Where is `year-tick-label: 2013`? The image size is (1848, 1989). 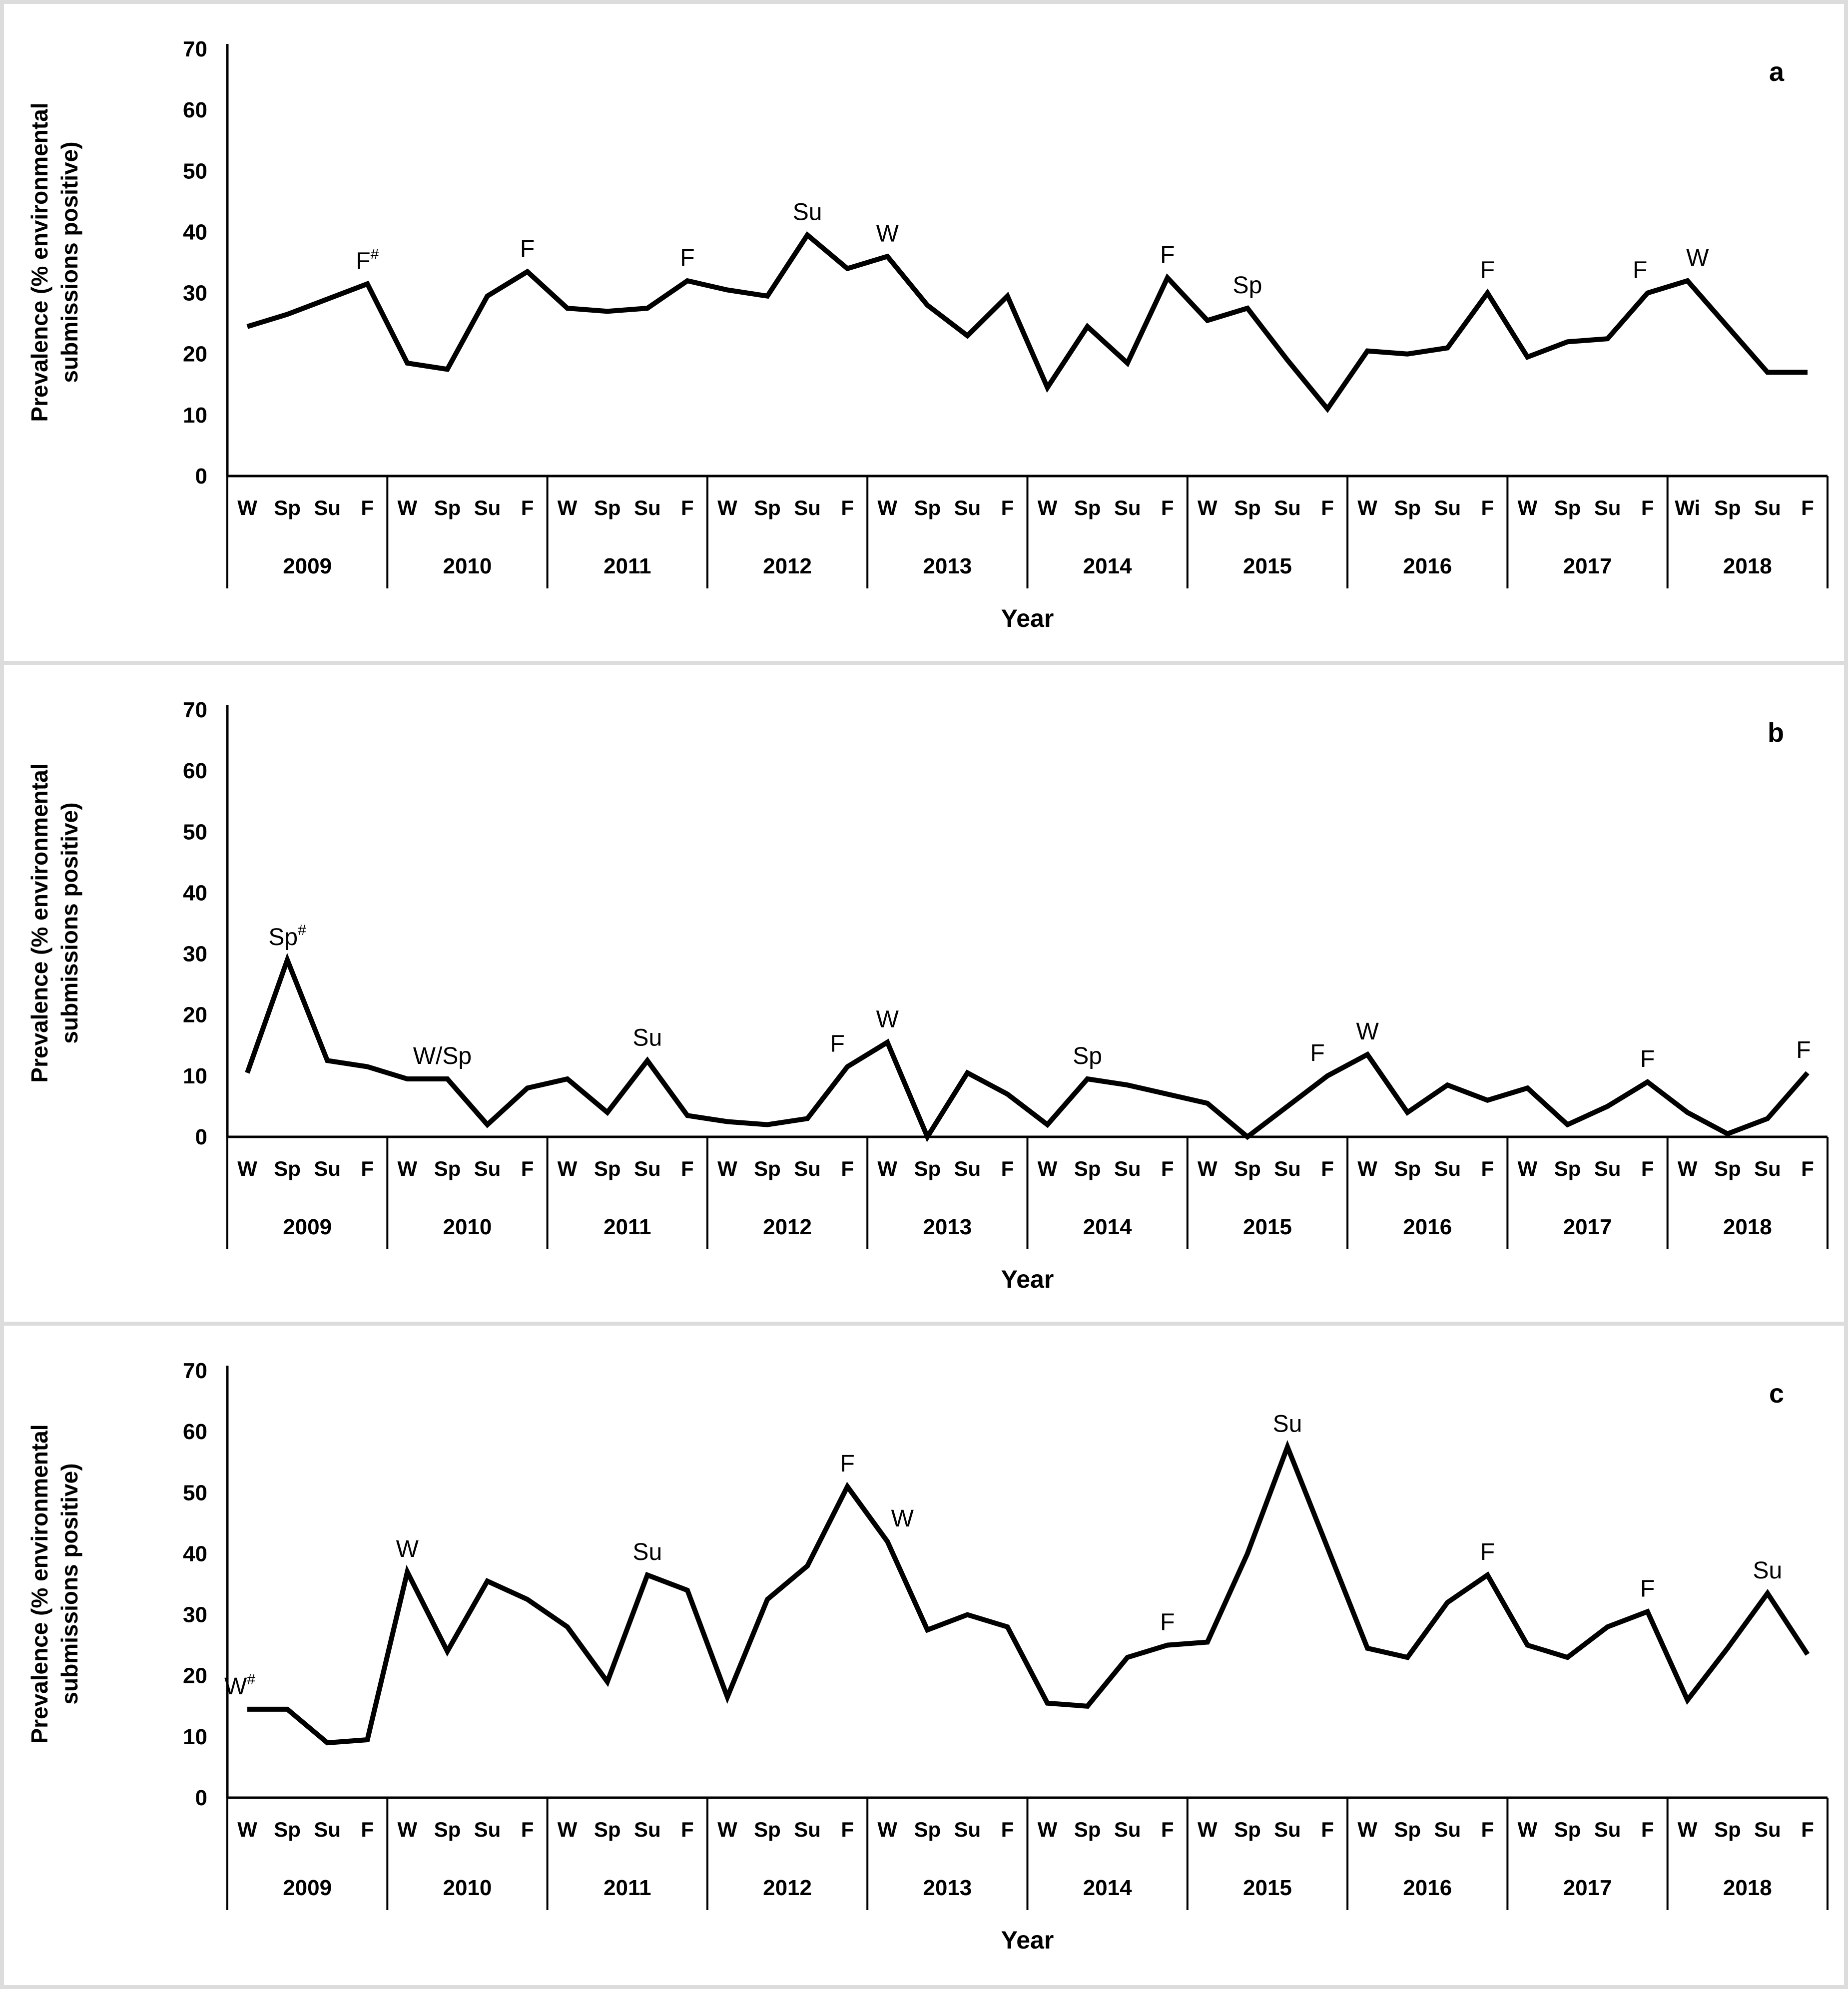 year-tick-label: 2013 is located at coordinates (947, 566).